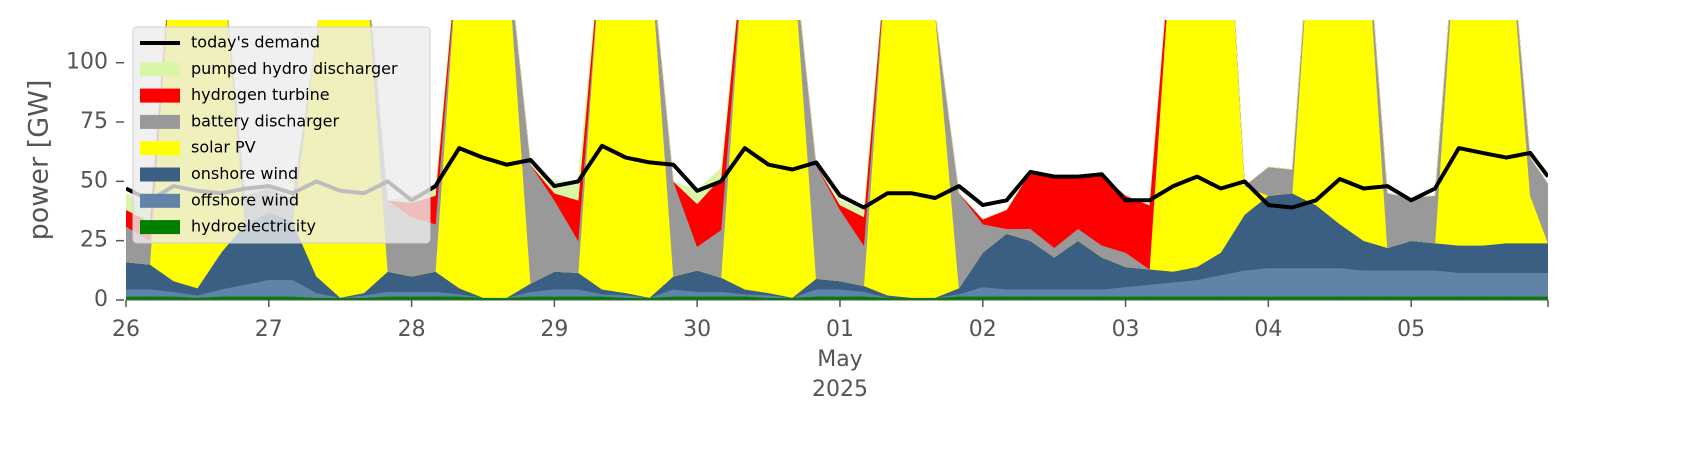 The height and width of the screenshot is (460, 1706). I want to click on legend-box, so click(281, 135).